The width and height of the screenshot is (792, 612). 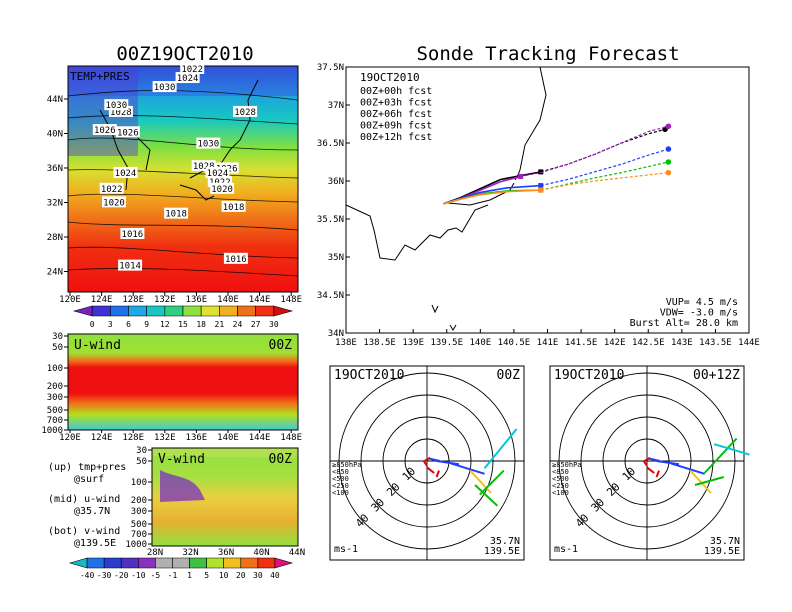 I want to click on temp-colorbar-label: 18, so click(x=201, y=324).